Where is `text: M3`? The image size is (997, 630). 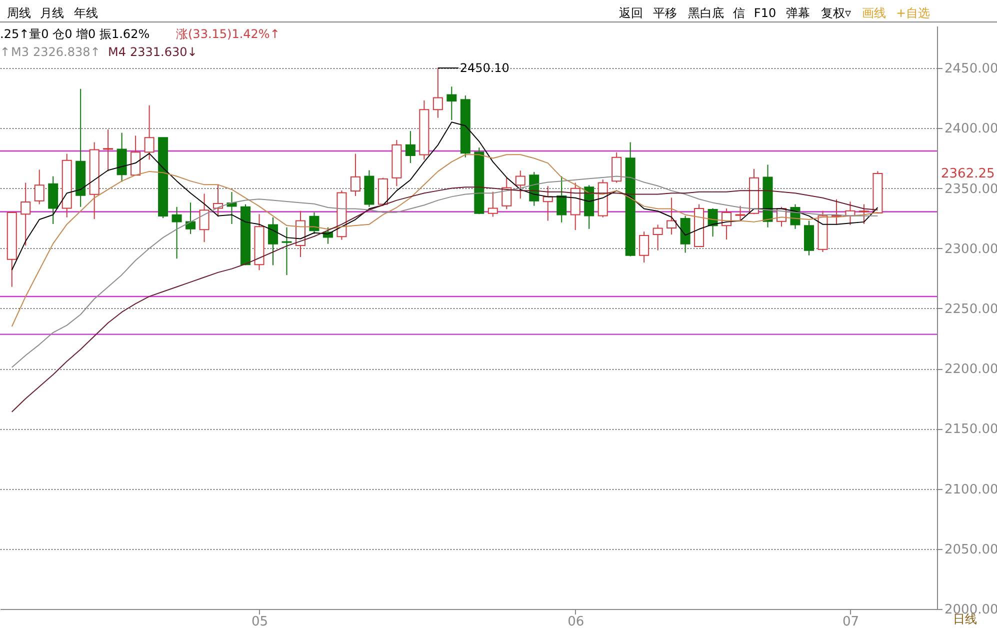 text: M3 is located at coordinates (20, 52).